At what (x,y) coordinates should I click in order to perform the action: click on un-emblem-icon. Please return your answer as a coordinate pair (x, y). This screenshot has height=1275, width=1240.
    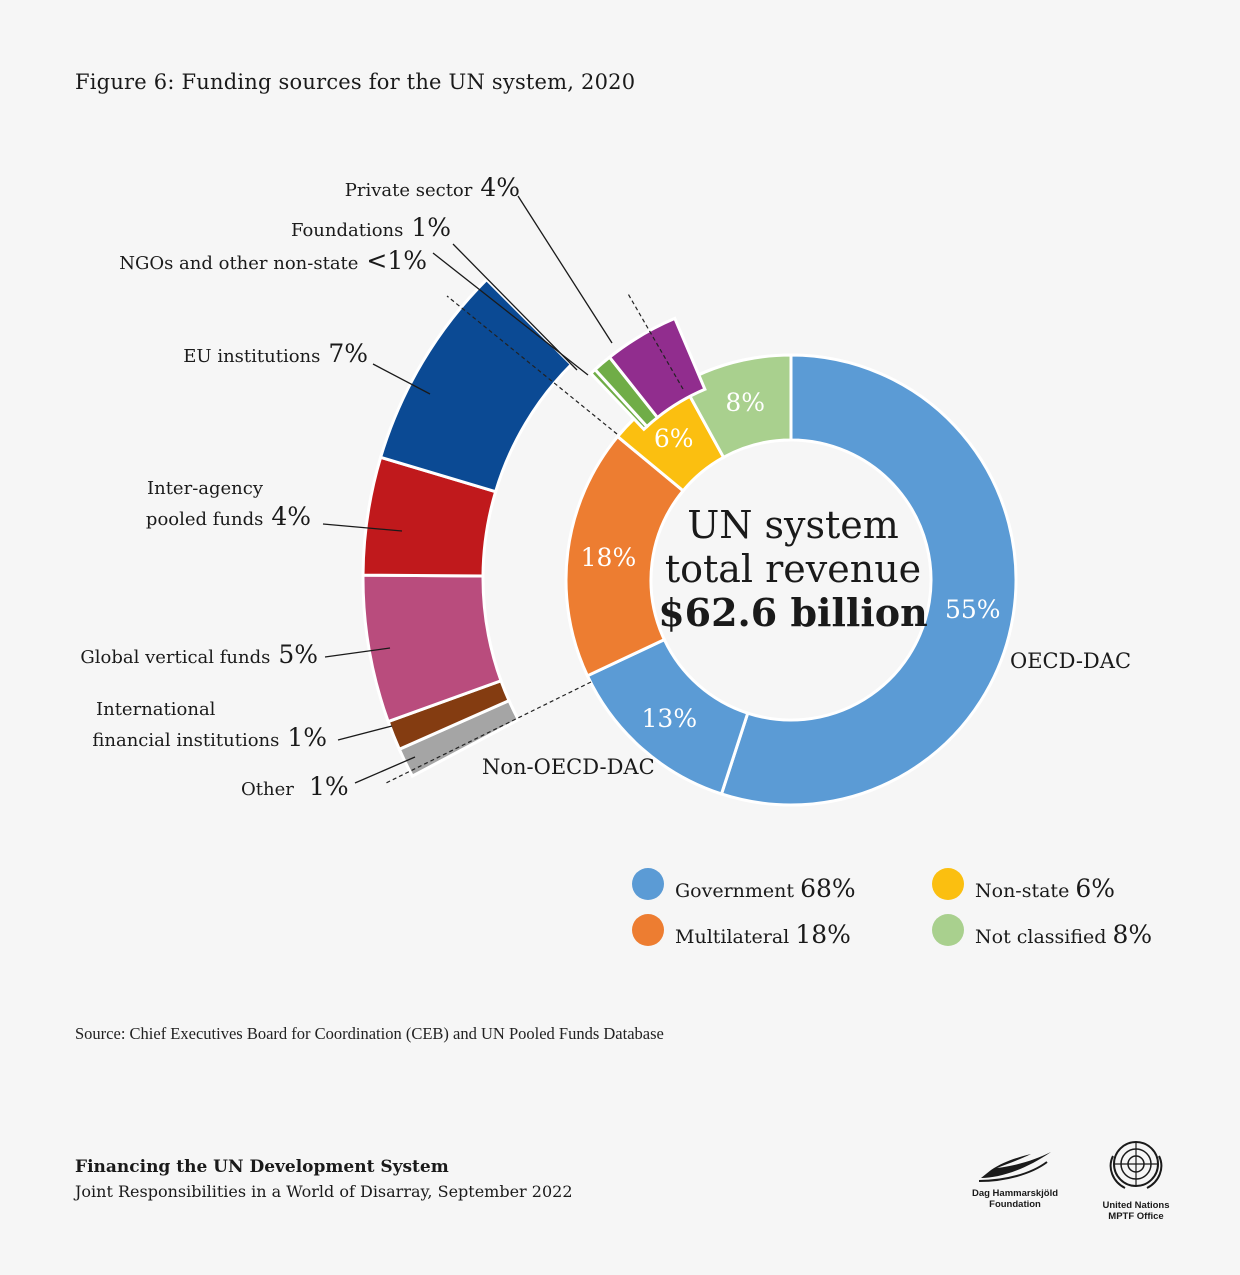
    Looking at the image, I should click on (1136, 1165).